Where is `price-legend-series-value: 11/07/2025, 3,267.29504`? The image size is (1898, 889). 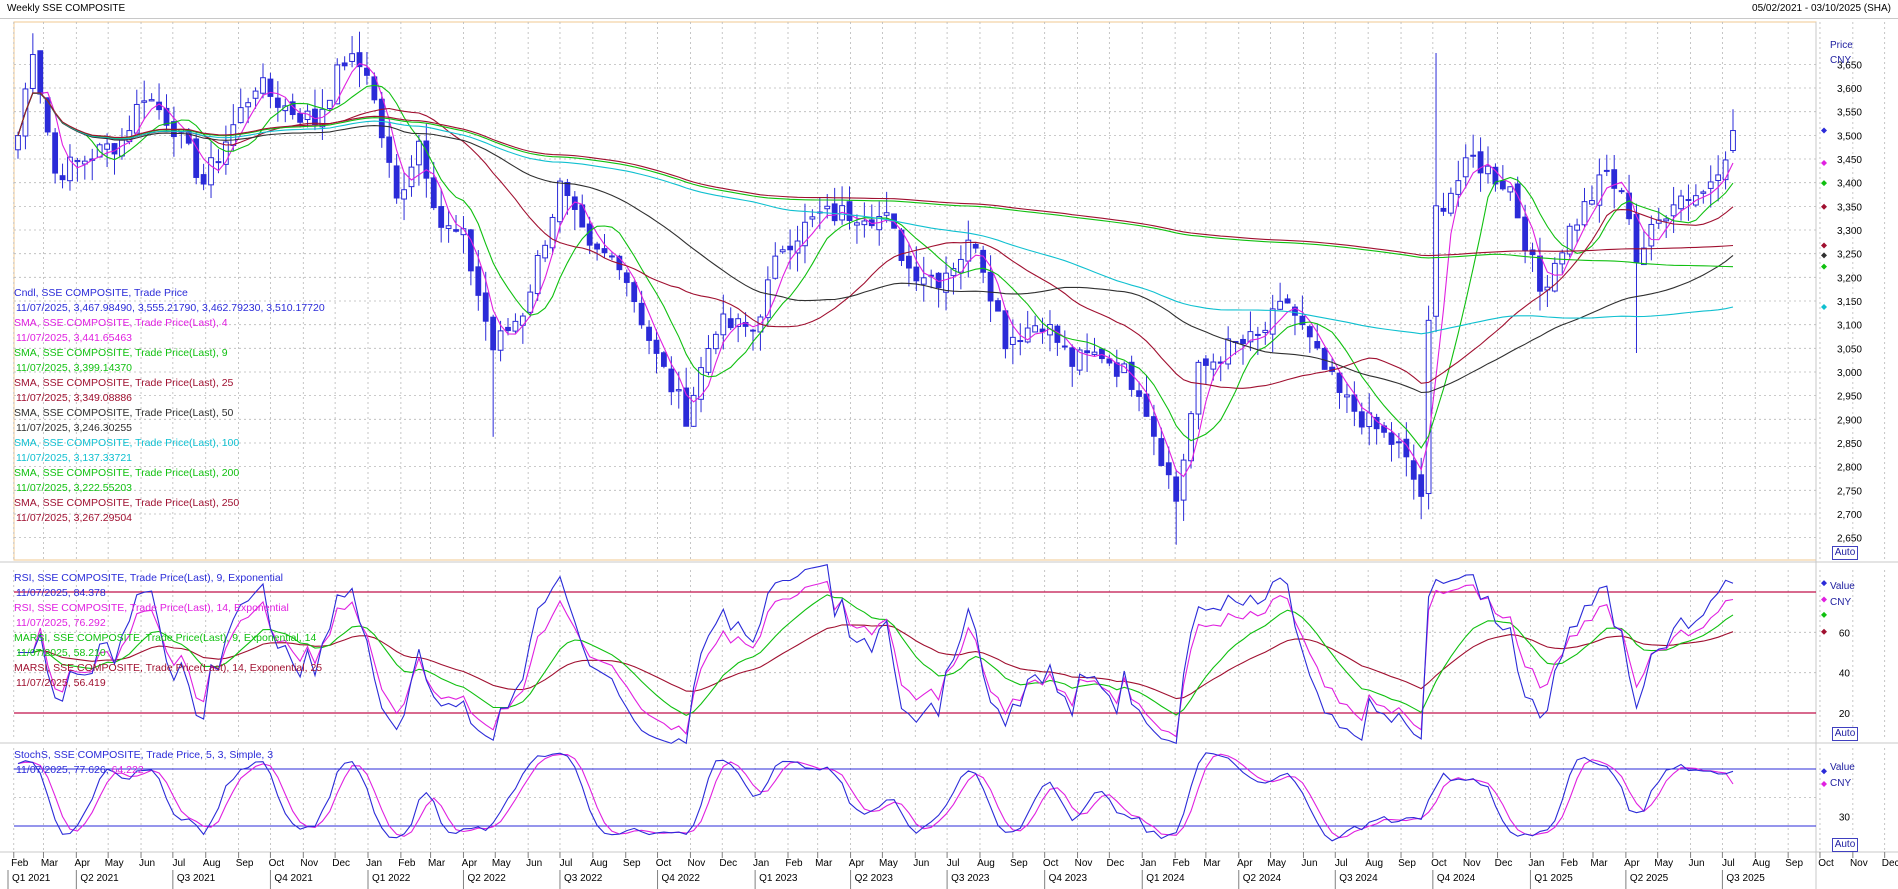 price-legend-series-value: 11/07/2025, 3,267.29504 is located at coordinates (74, 518).